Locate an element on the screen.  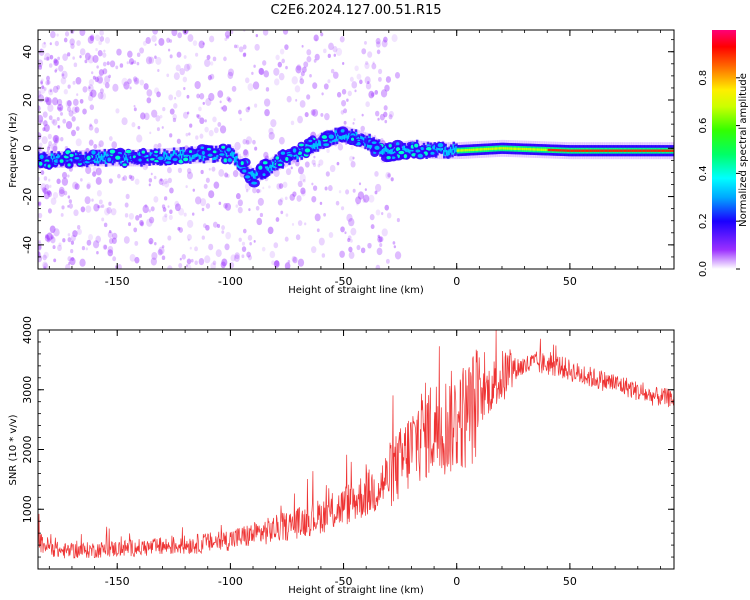
snr-y-tick-label: 2000 is located at coordinates (27, 450).